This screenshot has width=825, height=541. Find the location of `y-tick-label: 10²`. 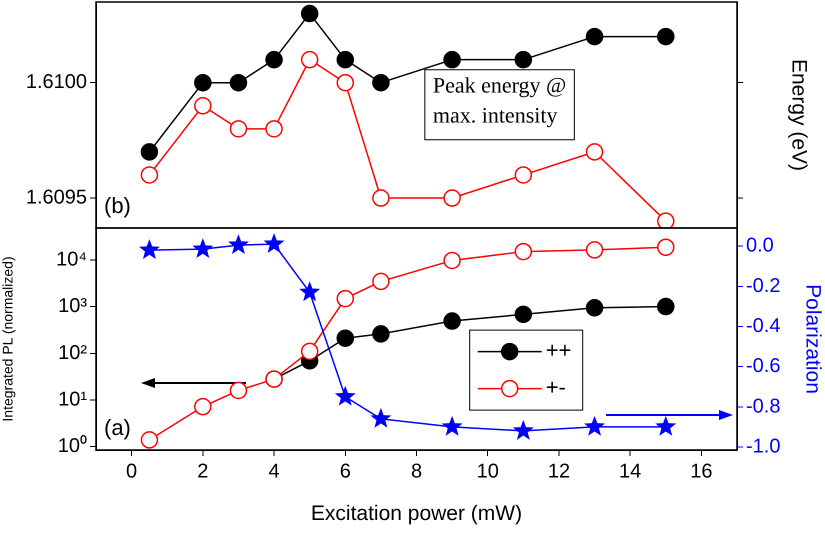

y-tick-label: 10² is located at coordinates (73, 353).